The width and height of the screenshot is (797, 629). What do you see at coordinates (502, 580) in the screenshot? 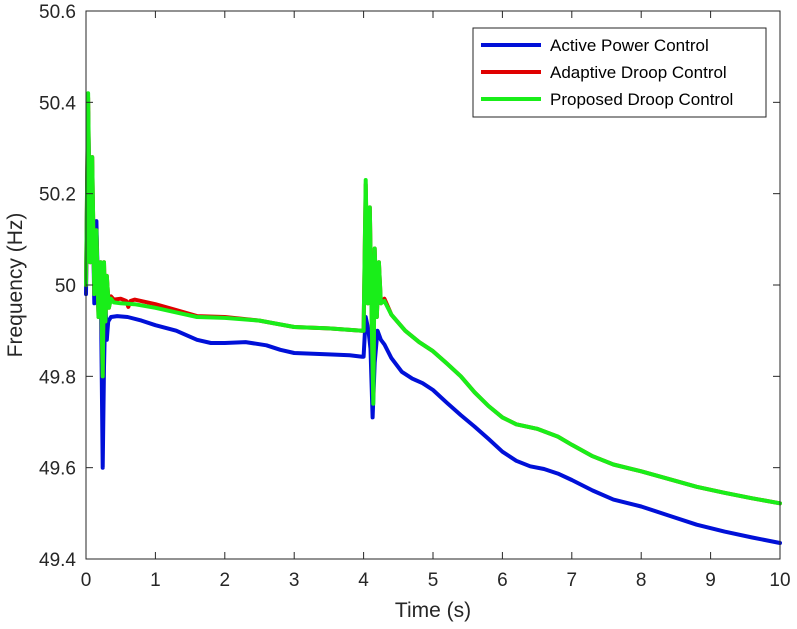
I see `x-tick-label: 6` at bounding box center [502, 580].